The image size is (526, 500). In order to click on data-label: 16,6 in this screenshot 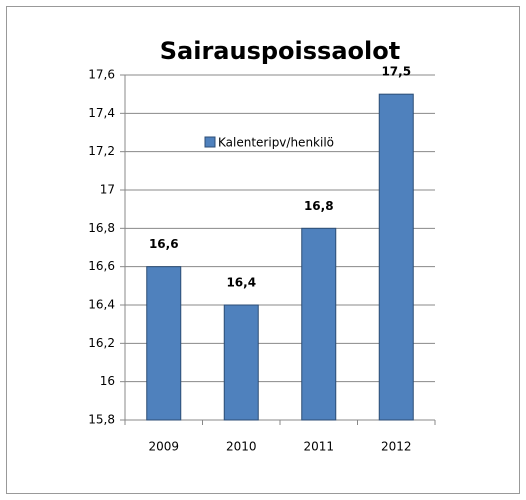, I will do `click(164, 244)`.